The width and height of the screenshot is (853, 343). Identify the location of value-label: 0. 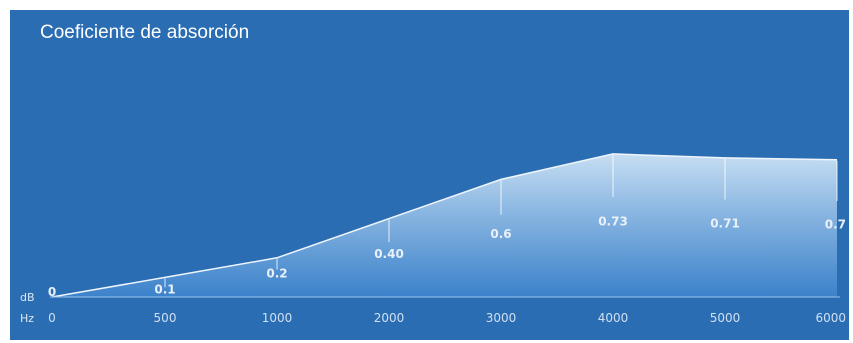
(52, 292).